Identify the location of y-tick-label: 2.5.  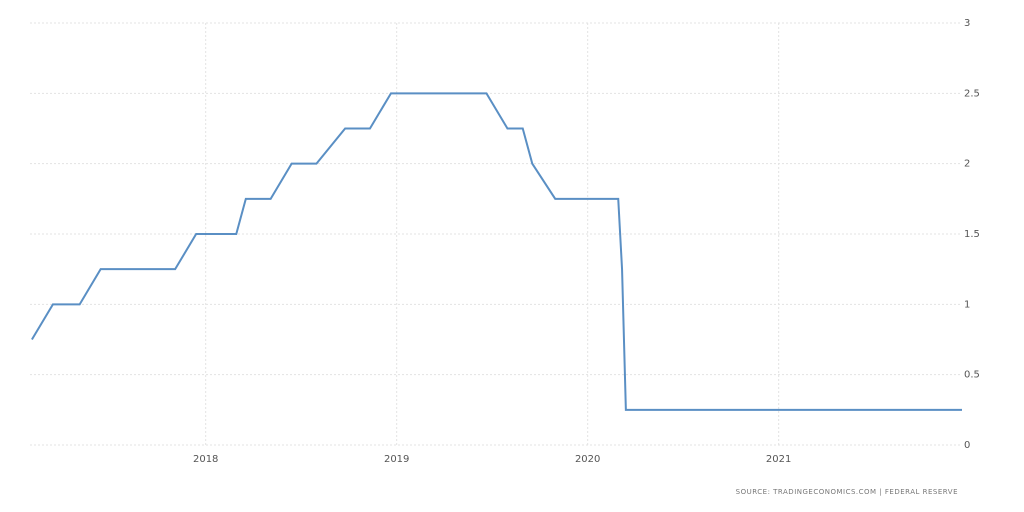
(972, 93).